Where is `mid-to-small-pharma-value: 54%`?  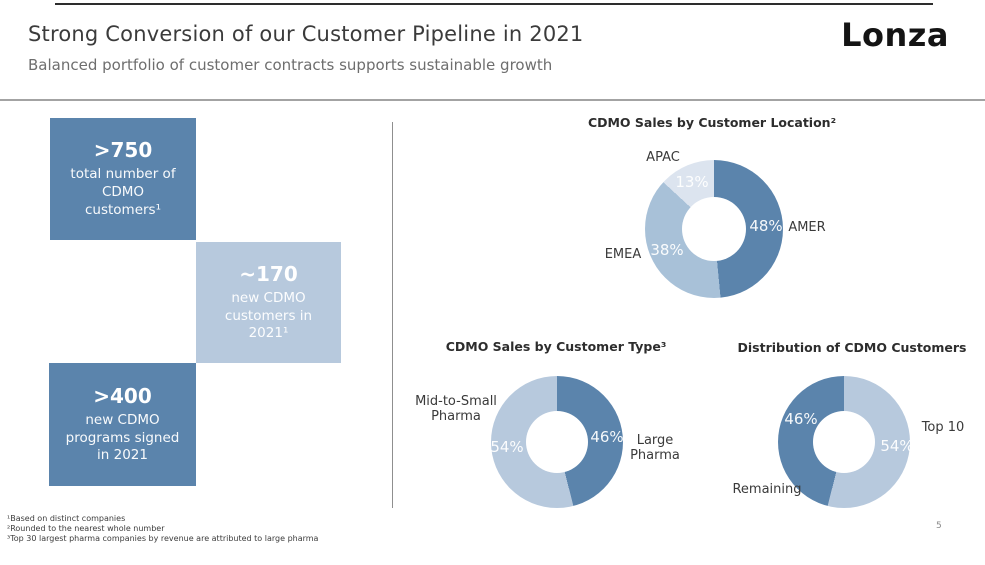
mid-to-small-pharma-value: 54% is located at coordinates (507, 447).